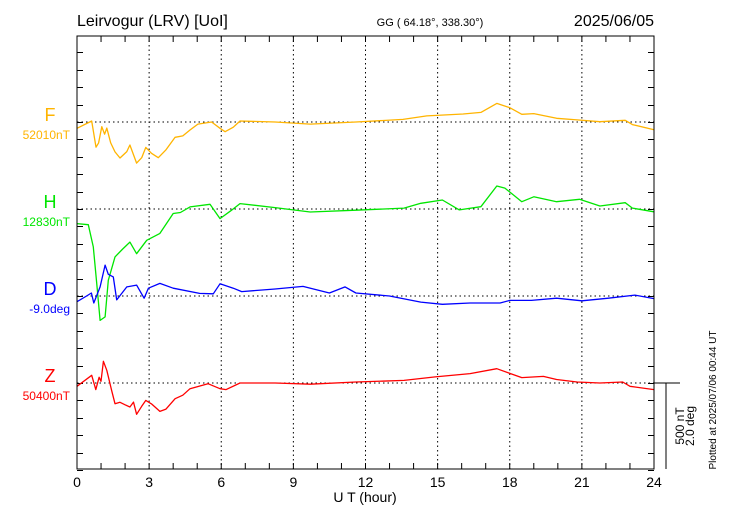 The image size is (730, 520). Describe the element at coordinates (47, 396) in the screenshot. I see `series-baseline-z: 50400nT` at that location.